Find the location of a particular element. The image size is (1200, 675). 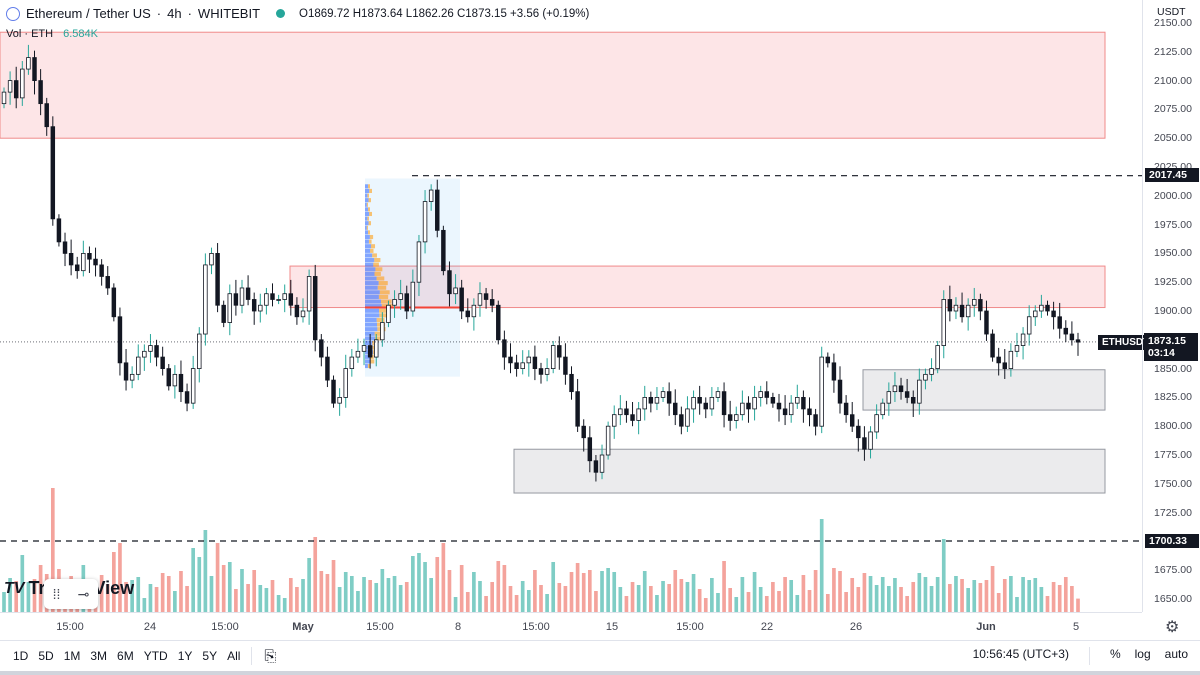

range-button-3m: 3M is located at coordinates (99, 656).